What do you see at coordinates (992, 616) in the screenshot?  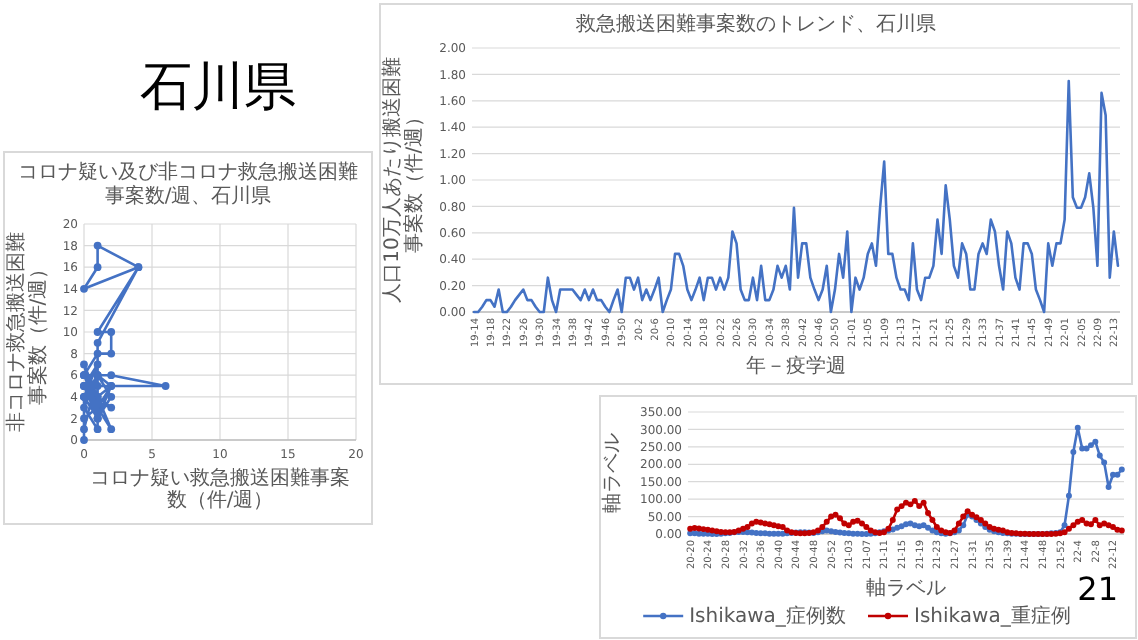 I see `legend-label: Ishikawa_重症例` at bounding box center [992, 616].